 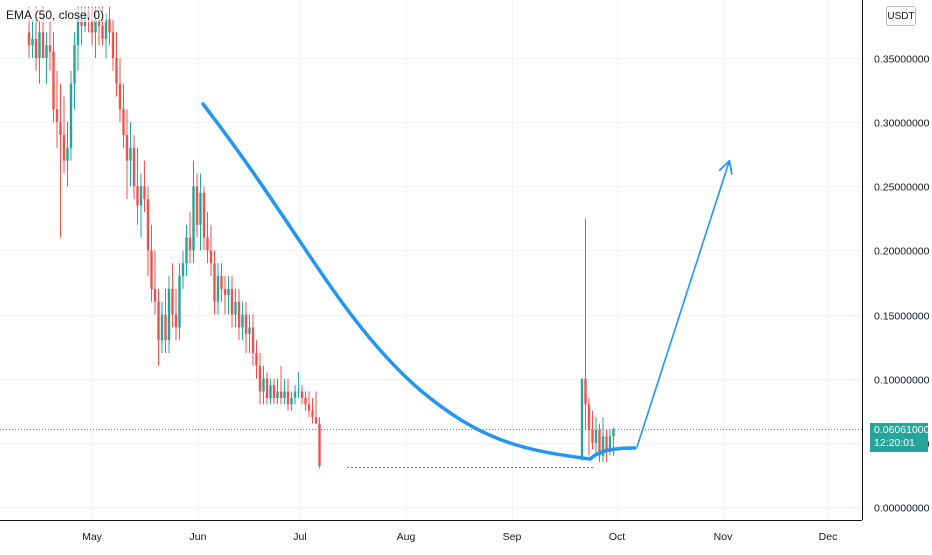 I want to click on x-tick-label: Aug, so click(x=406, y=537).